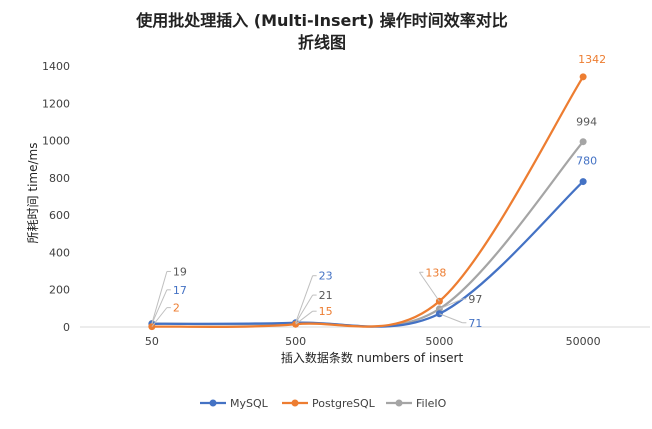  What do you see at coordinates (56, 141) in the screenshot?
I see `y-tick-label: 1000` at bounding box center [56, 141].